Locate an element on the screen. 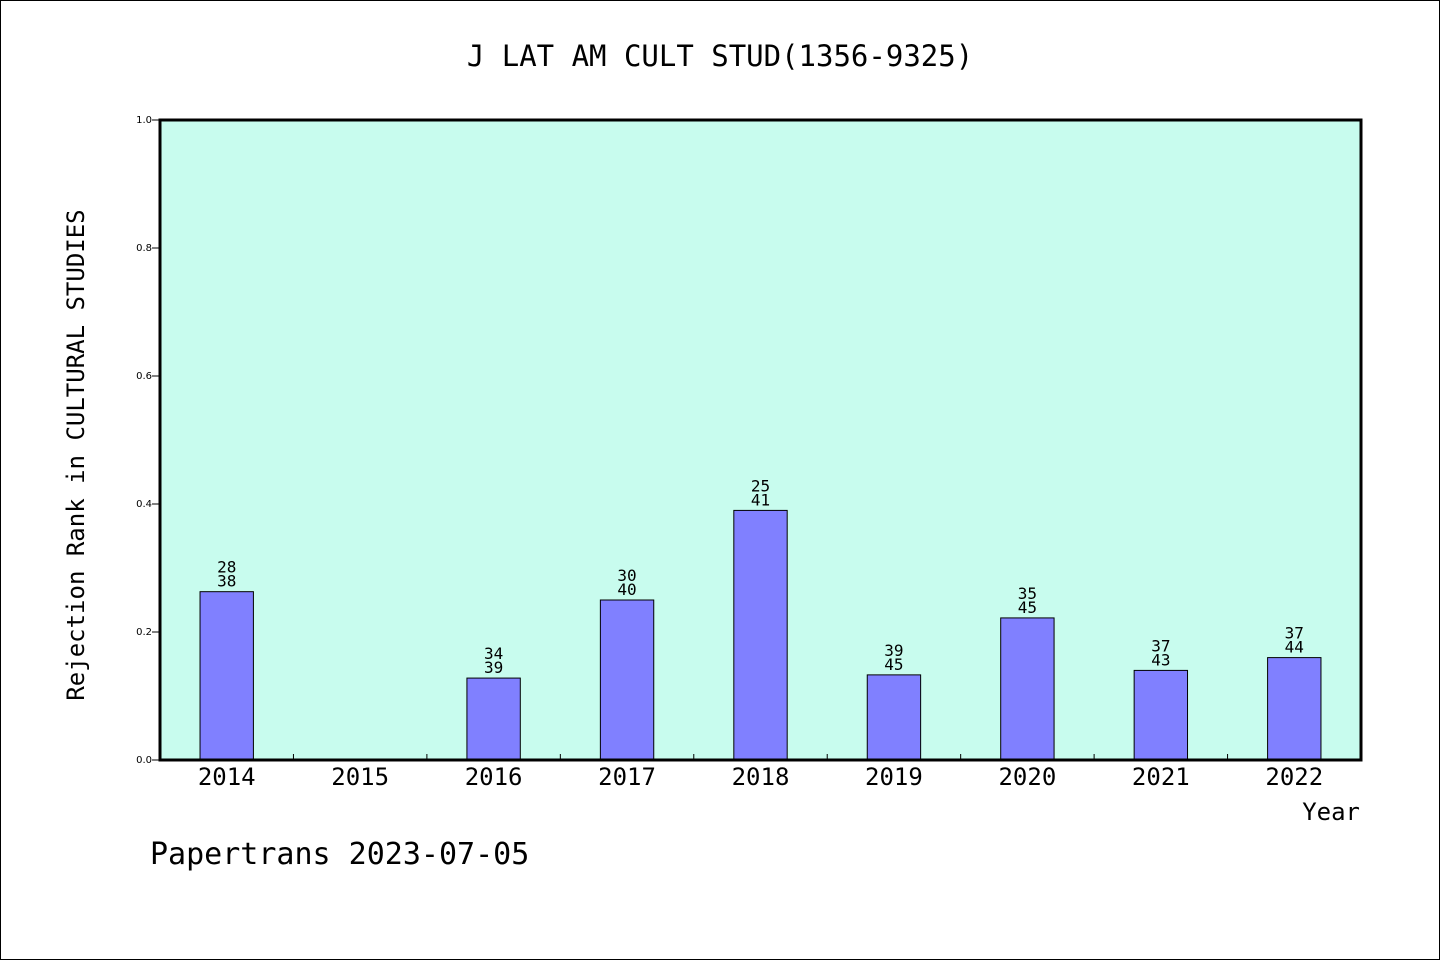  bar-rank-label: 34 is located at coordinates (493, 653).